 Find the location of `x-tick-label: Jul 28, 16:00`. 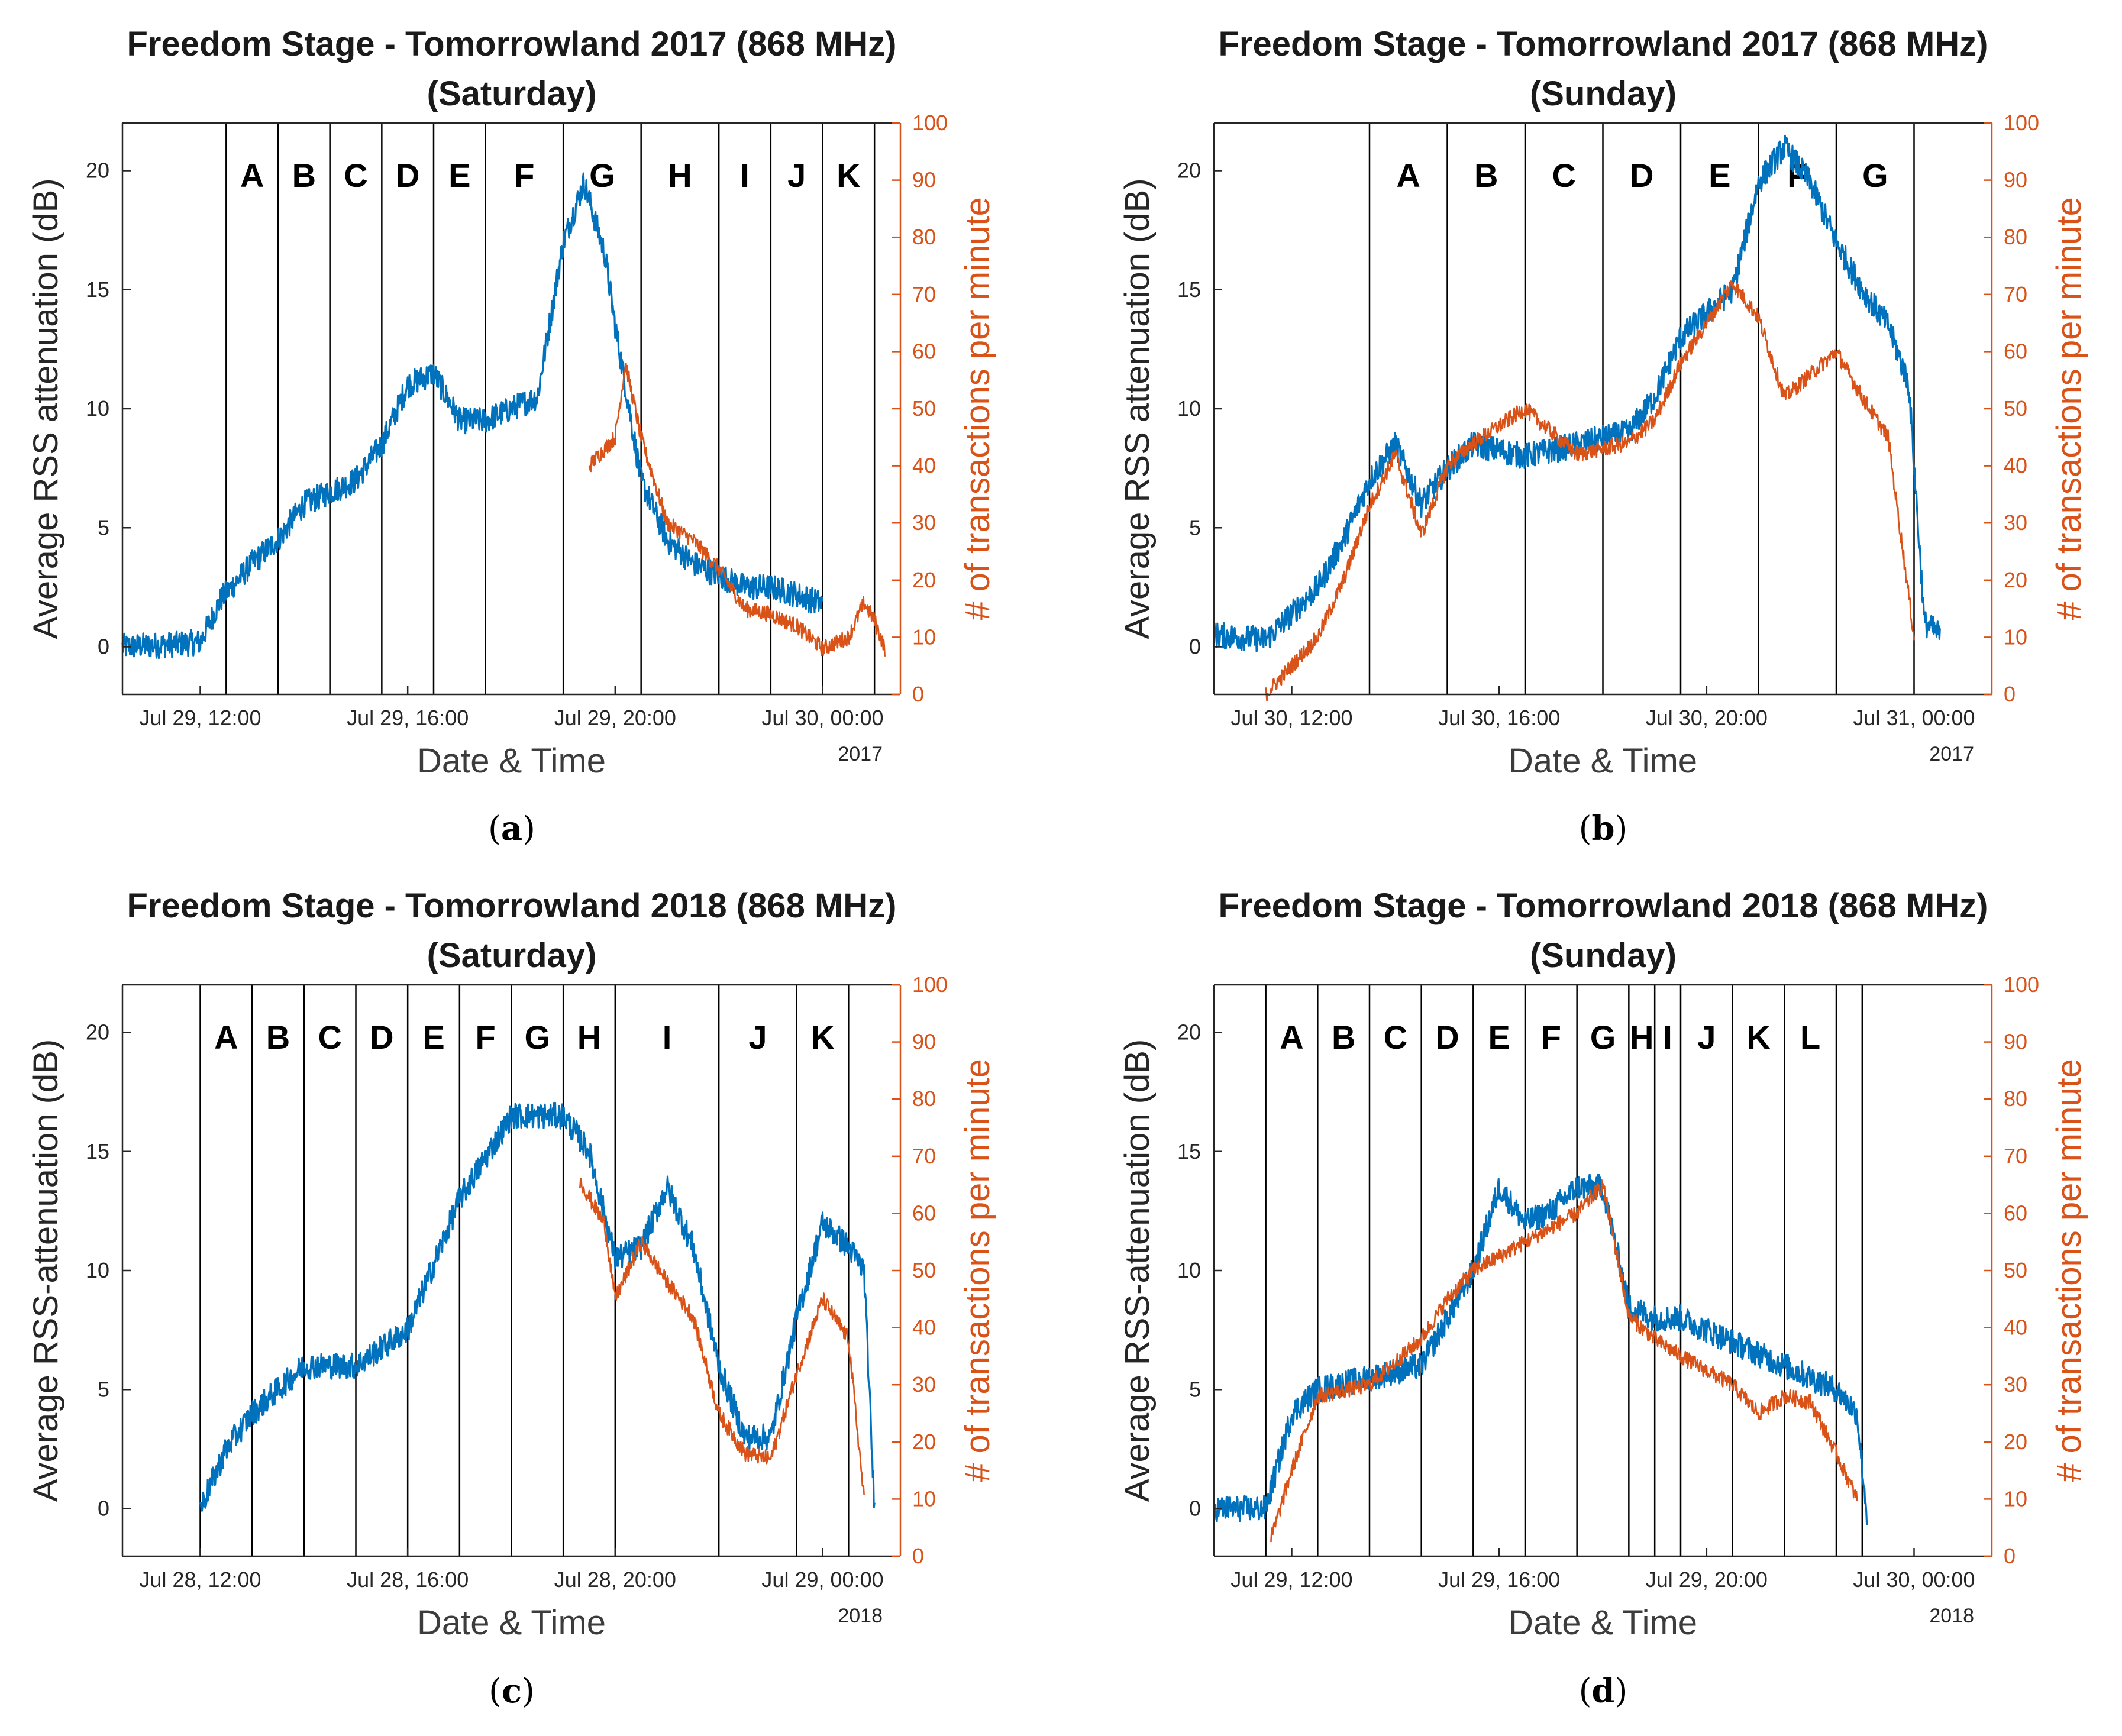

x-tick-label: Jul 28, 16:00 is located at coordinates (408, 1579).